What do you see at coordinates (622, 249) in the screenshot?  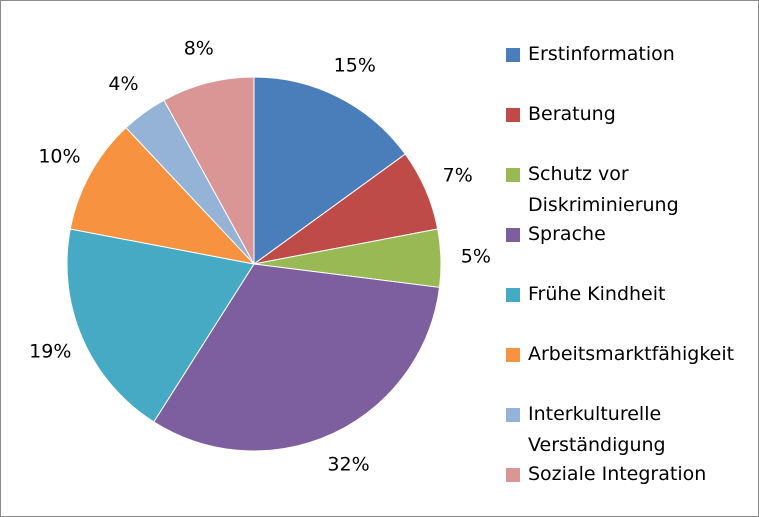 I see `legend-item: Sprache` at bounding box center [622, 249].